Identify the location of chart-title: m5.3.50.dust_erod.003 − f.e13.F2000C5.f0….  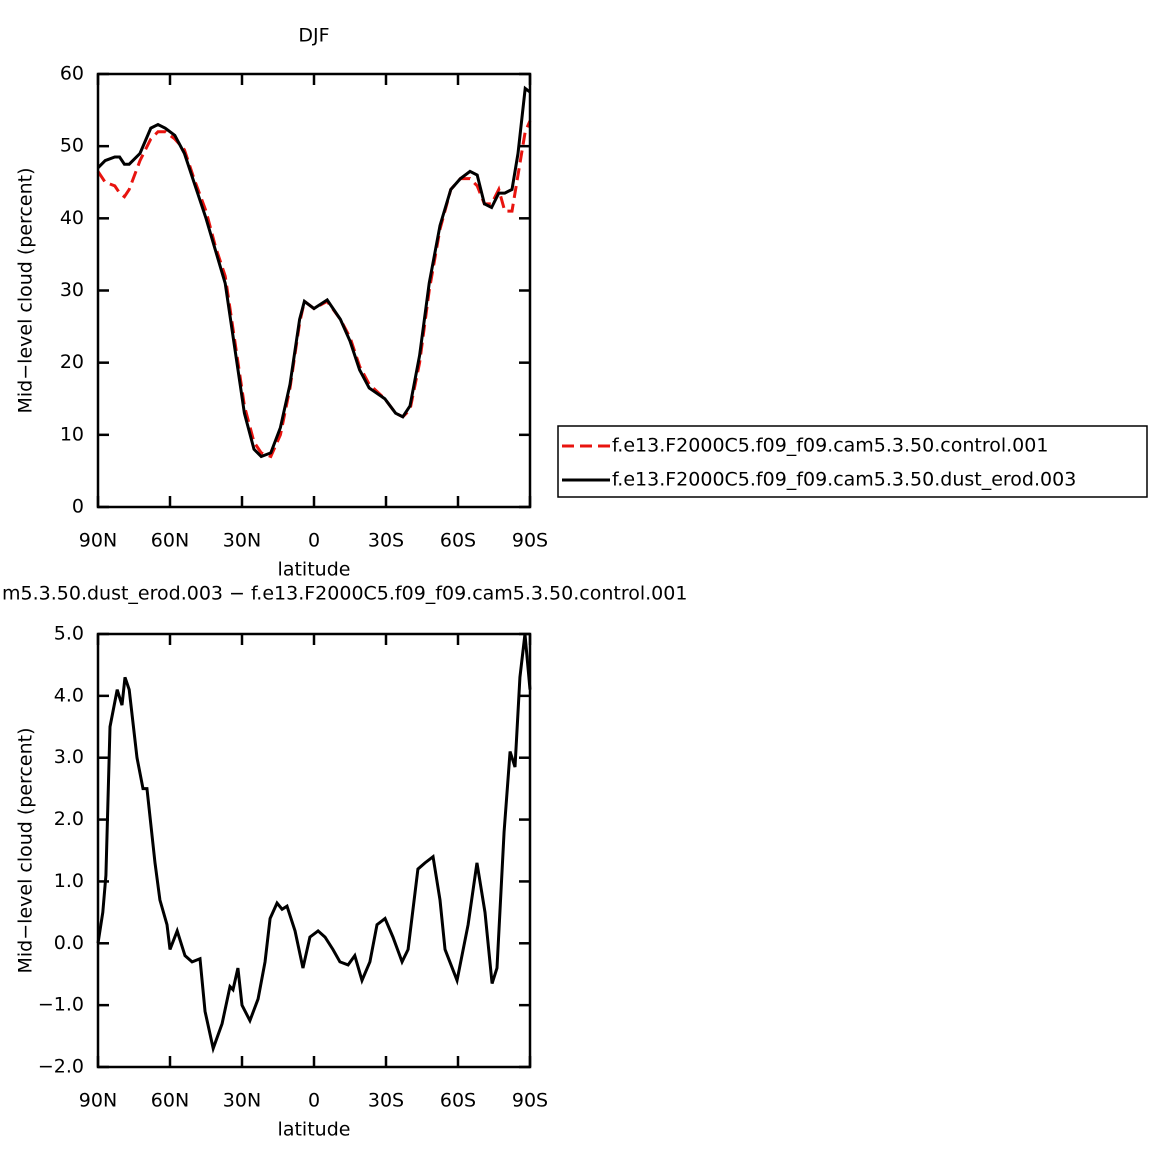
(344, 594).